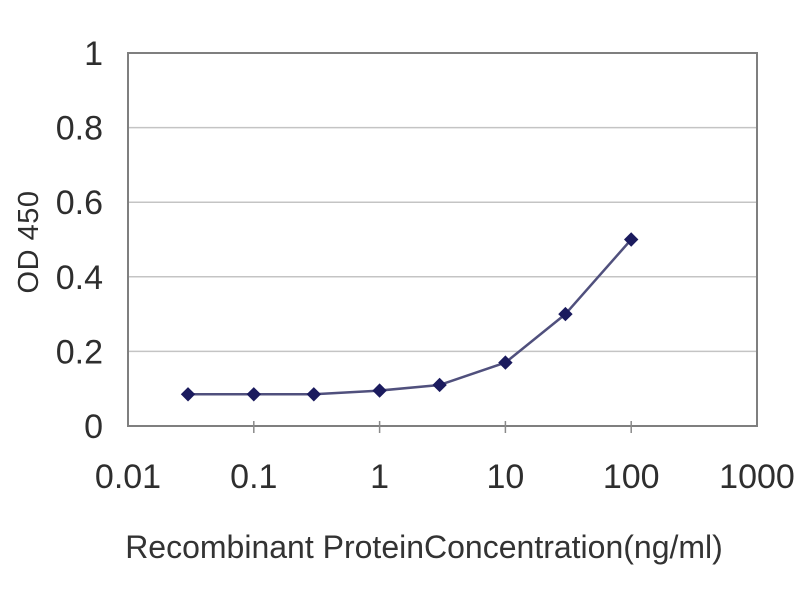 The height and width of the screenshot is (600, 800). What do you see at coordinates (253, 477) in the screenshot?
I see `x-tick-label: 0.1` at bounding box center [253, 477].